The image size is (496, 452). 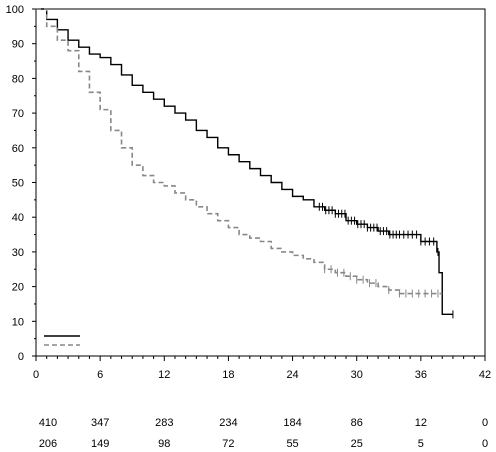 What do you see at coordinates (228, 375) in the screenshot?
I see `x-tick-label: 18` at bounding box center [228, 375].